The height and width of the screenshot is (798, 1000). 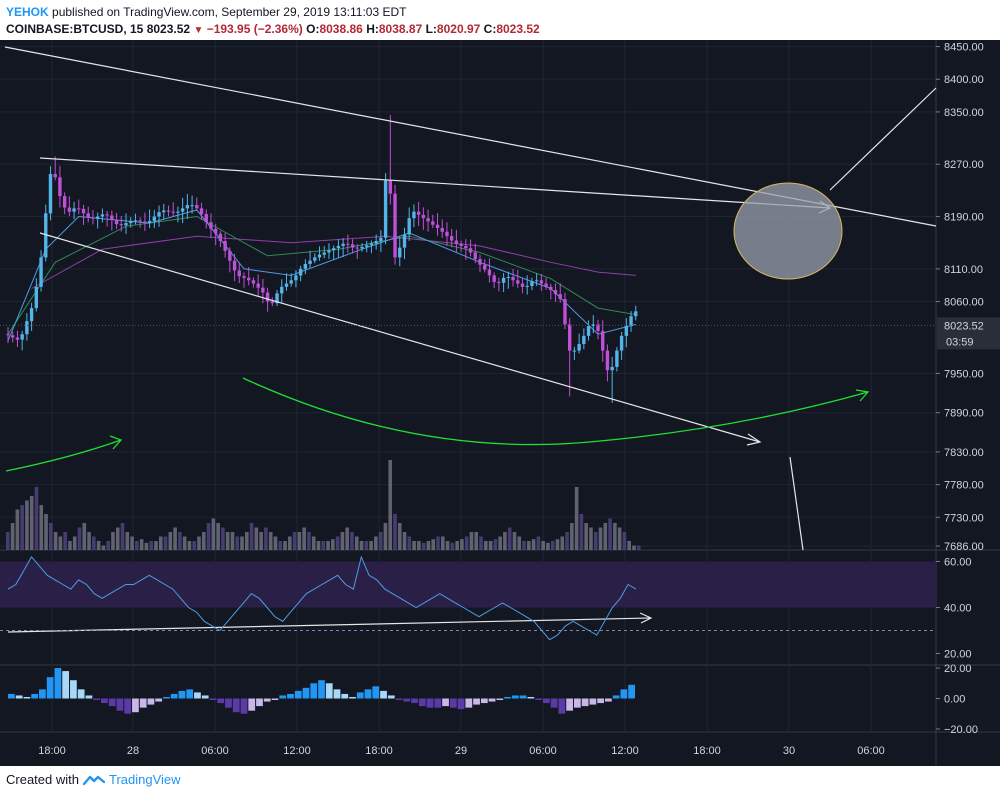 What do you see at coordinates (458, 29) in the screenshot?
I see `low-value: 8020.97` at bounding box center [458, 29].